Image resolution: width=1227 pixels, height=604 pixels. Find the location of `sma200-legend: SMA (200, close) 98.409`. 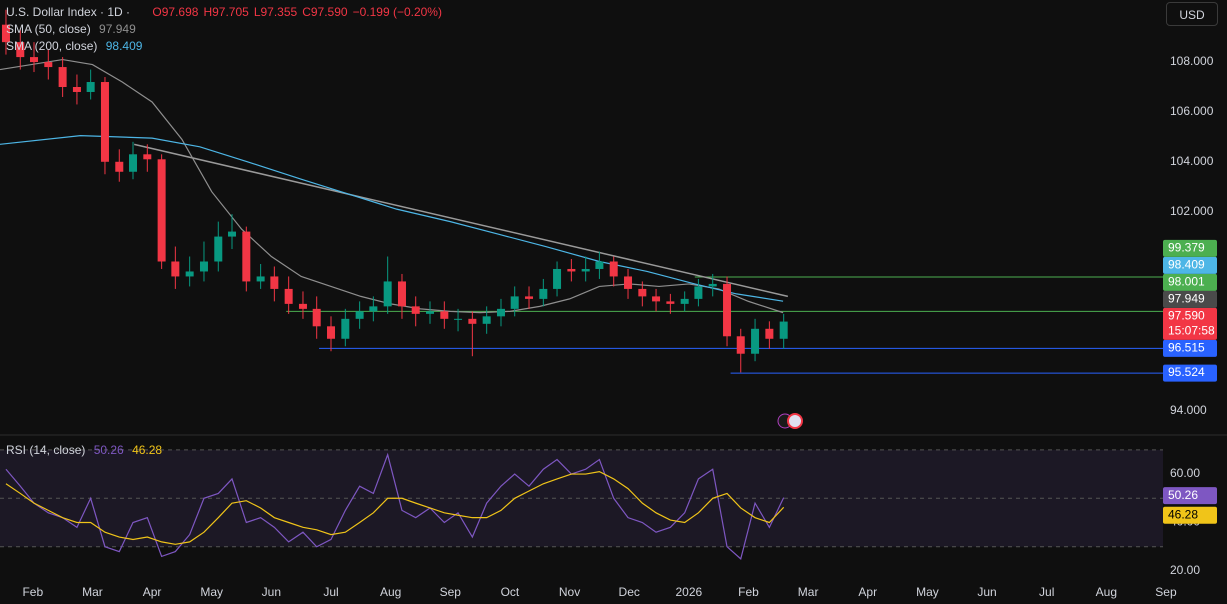

sma200-legend: SMA (200, close) 98.409 is located at coordinates (76, 46).